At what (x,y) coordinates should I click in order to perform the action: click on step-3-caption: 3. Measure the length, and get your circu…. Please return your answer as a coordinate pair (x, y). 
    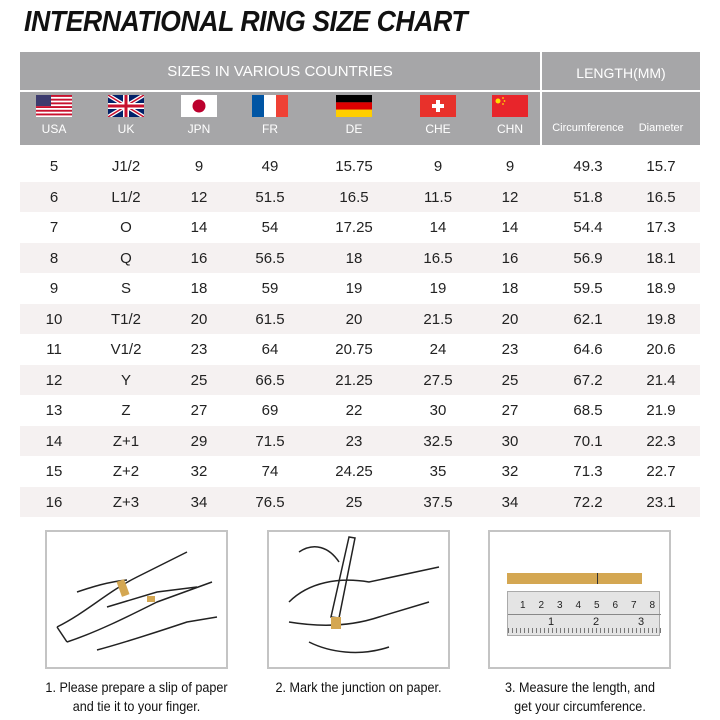
    Looking at the image, I should click on (580, 697).